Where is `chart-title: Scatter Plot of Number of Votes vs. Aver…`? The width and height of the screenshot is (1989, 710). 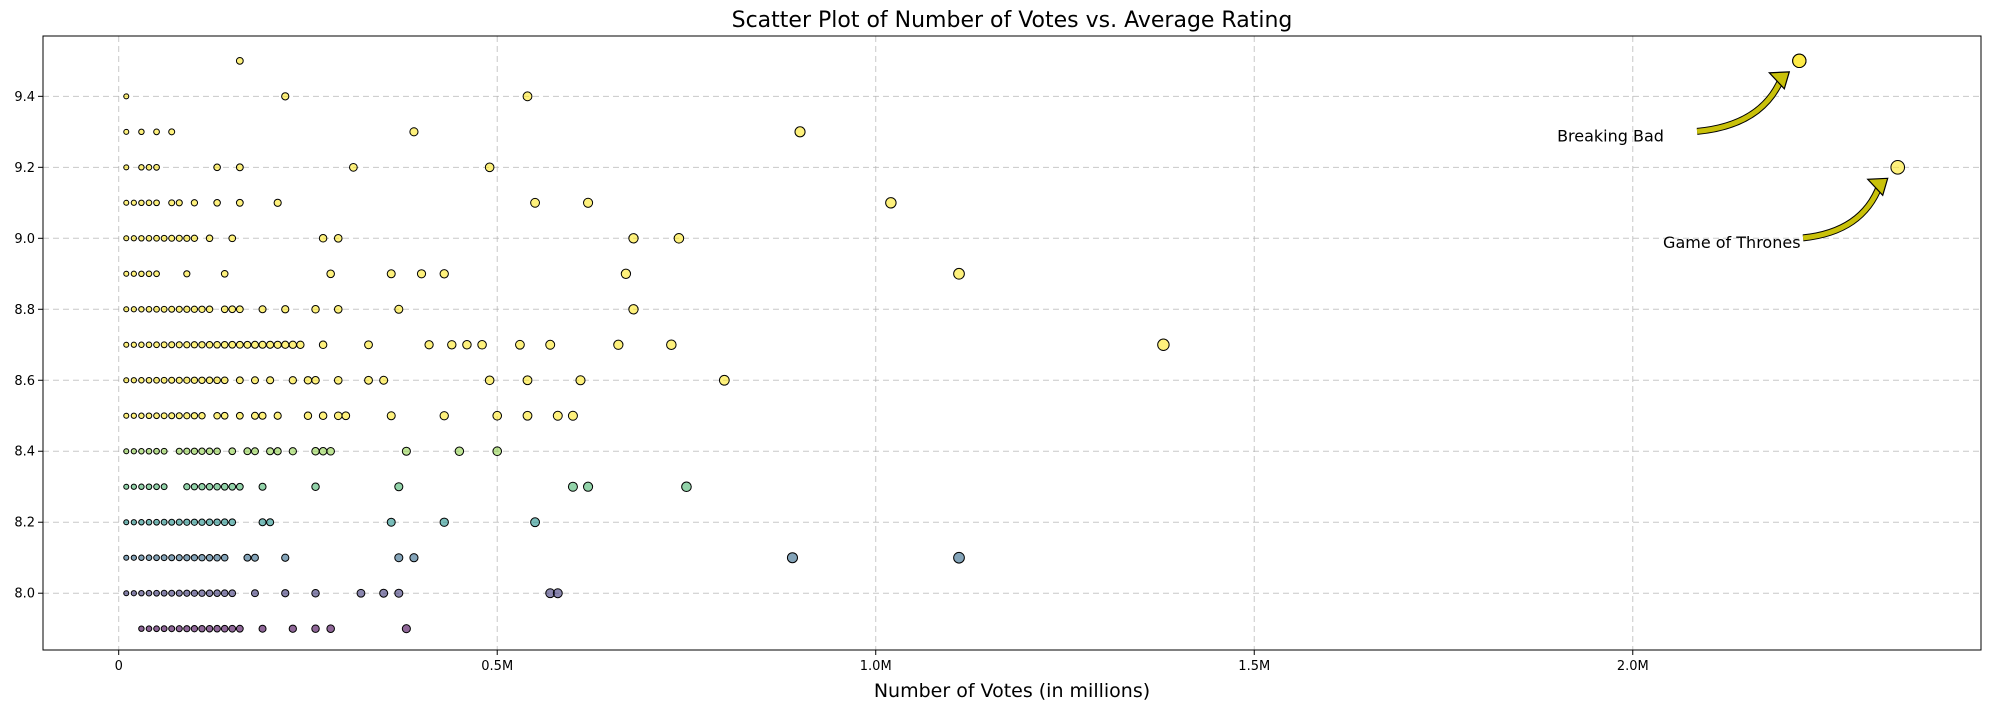
chart-title: Scatter Plot of Number of Votes vs. Aver… is located at coordinates (1012, 20).